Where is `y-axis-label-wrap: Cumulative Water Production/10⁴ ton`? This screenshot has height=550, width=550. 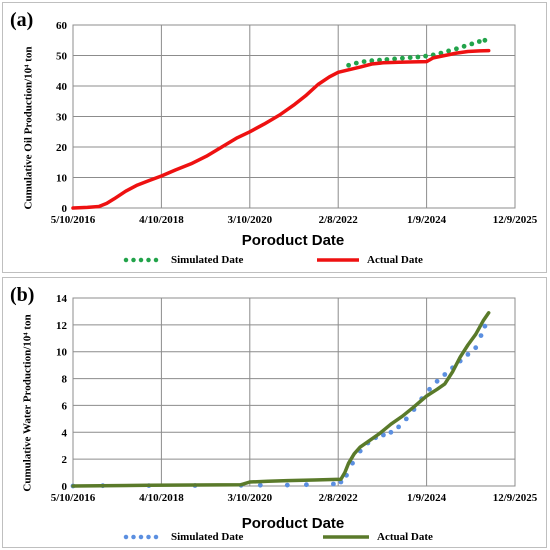
y-axis-label-wrap: Cumulative Water Production/10⁴ ton is located at coordinates (28, 403).